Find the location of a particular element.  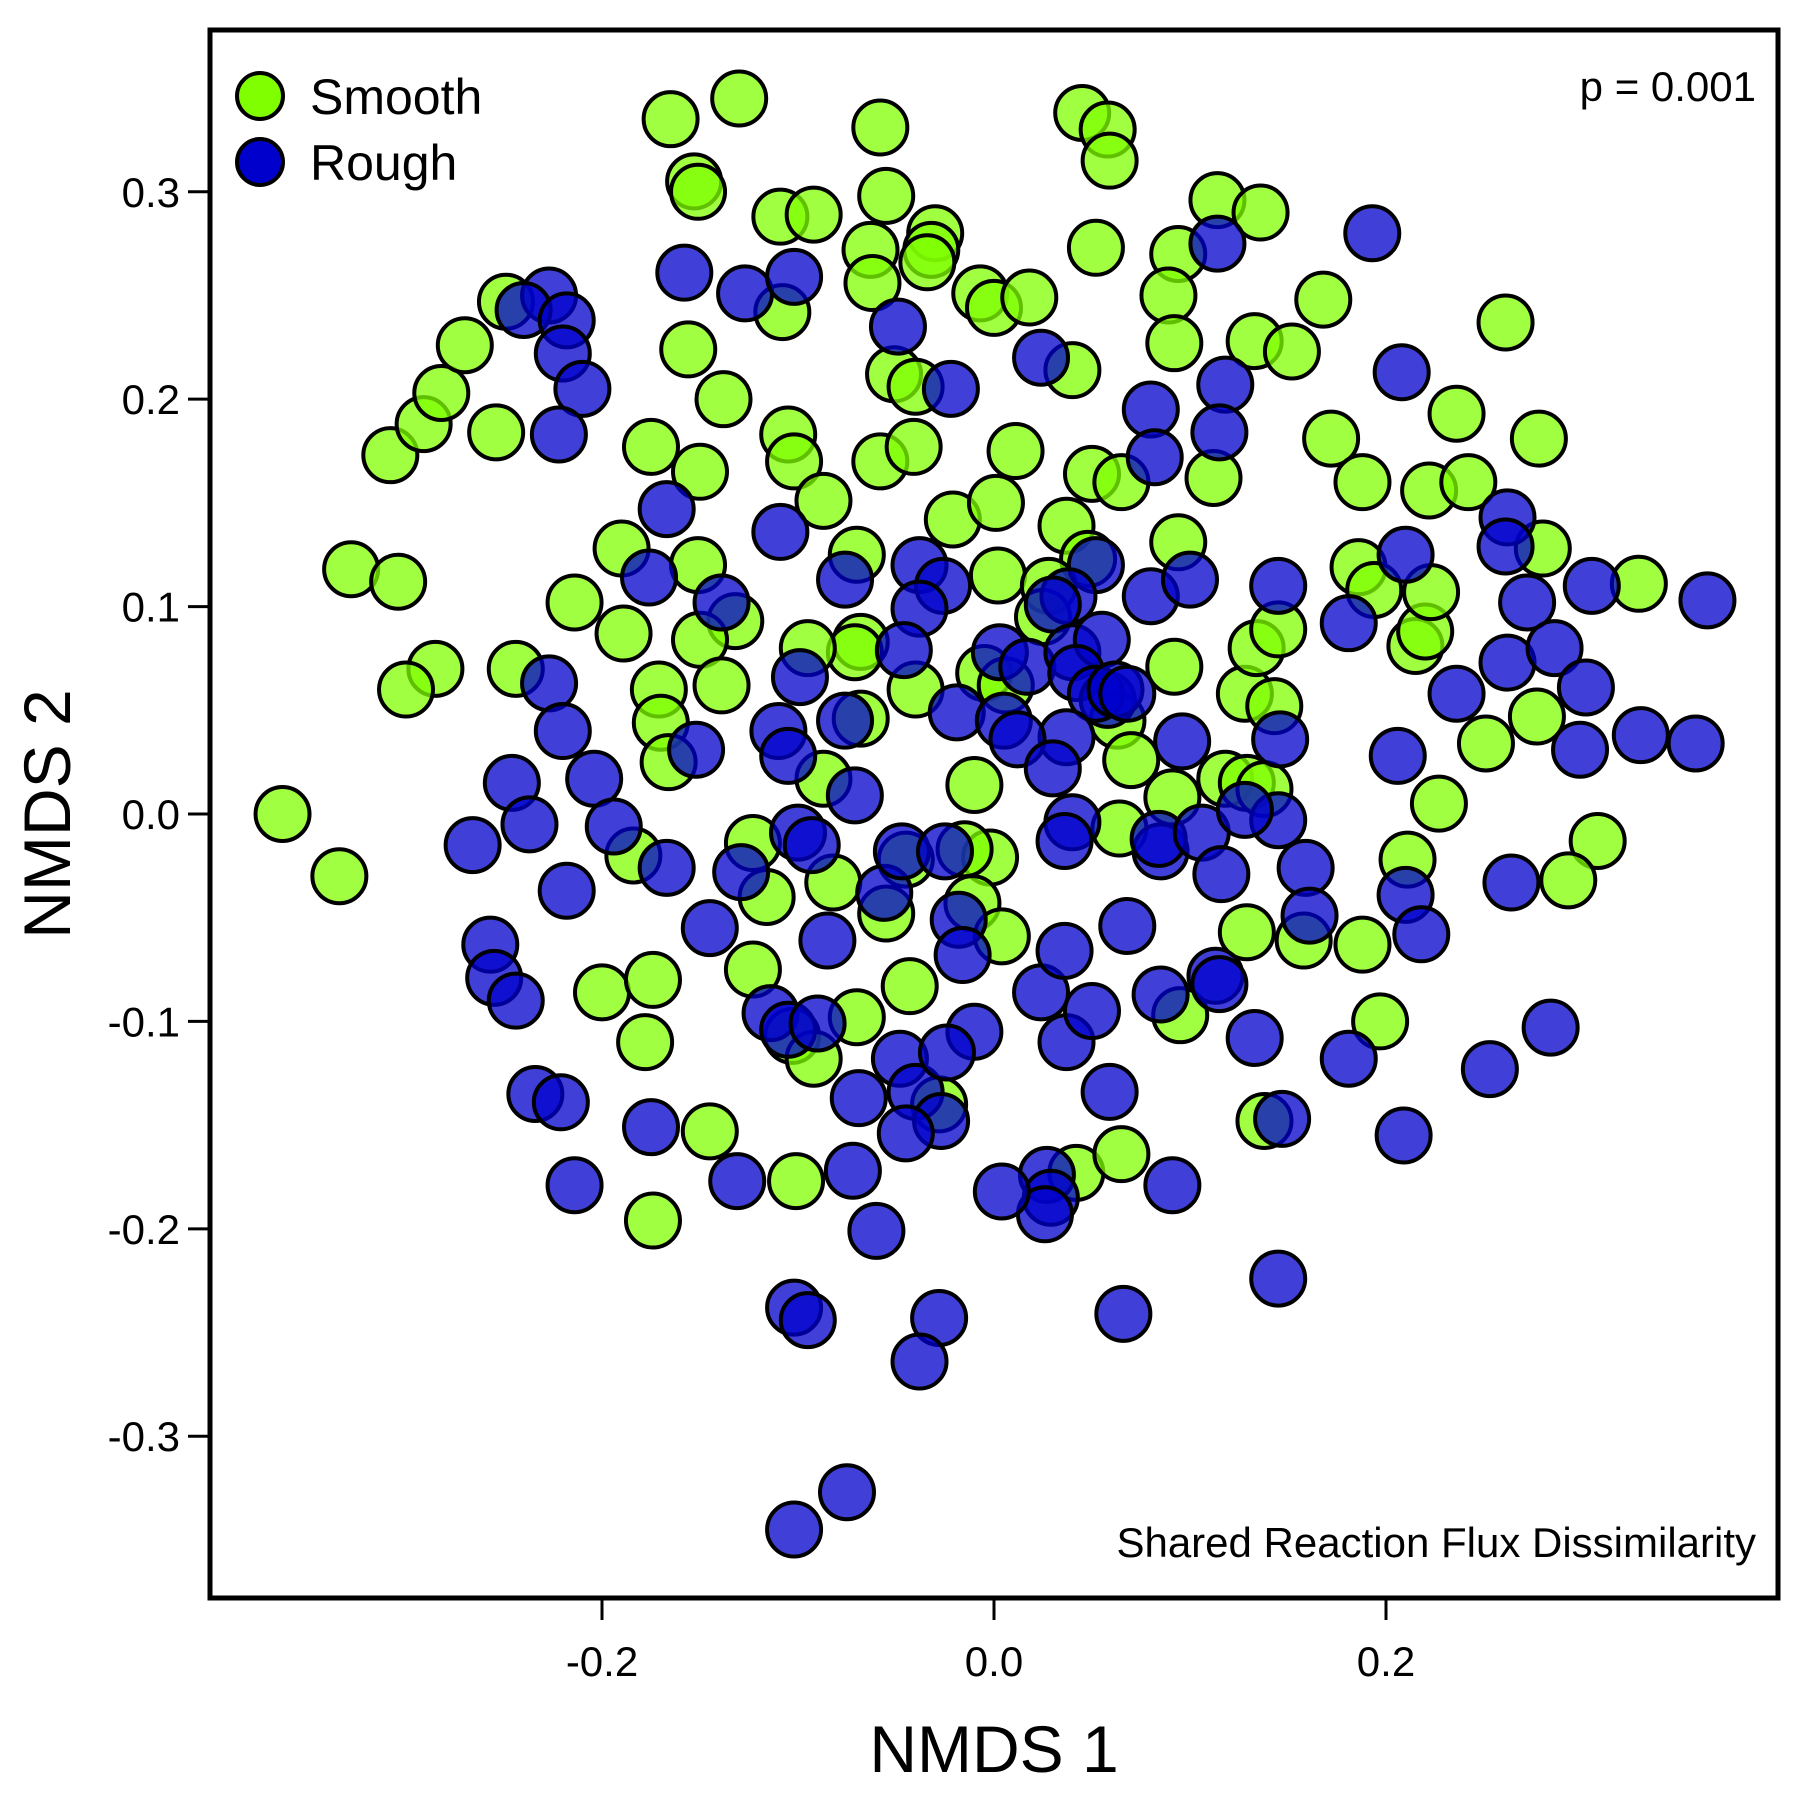

p-value-annotation: p = 0.001 is located at coordinates (1668, 86).